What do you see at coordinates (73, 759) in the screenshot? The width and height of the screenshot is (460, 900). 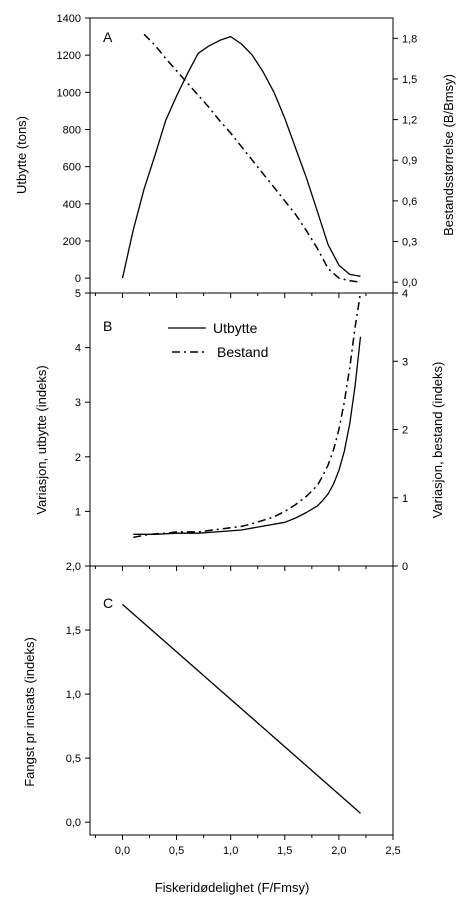 I see `panel-c-y-tick-label-1: 0,5` at bounding box center [73, 759].